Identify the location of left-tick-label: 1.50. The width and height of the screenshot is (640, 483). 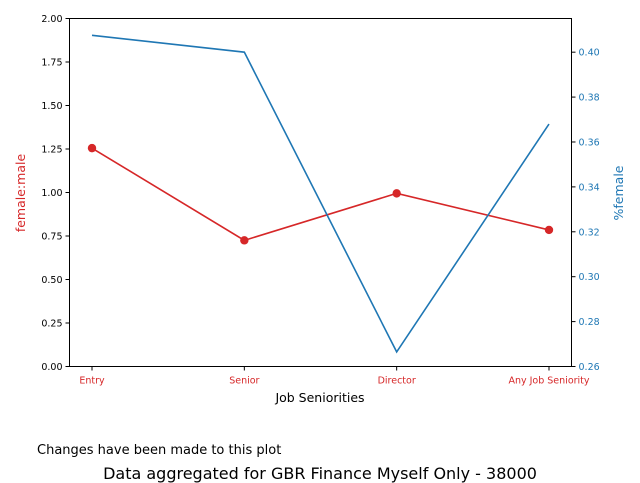
(51, 106).